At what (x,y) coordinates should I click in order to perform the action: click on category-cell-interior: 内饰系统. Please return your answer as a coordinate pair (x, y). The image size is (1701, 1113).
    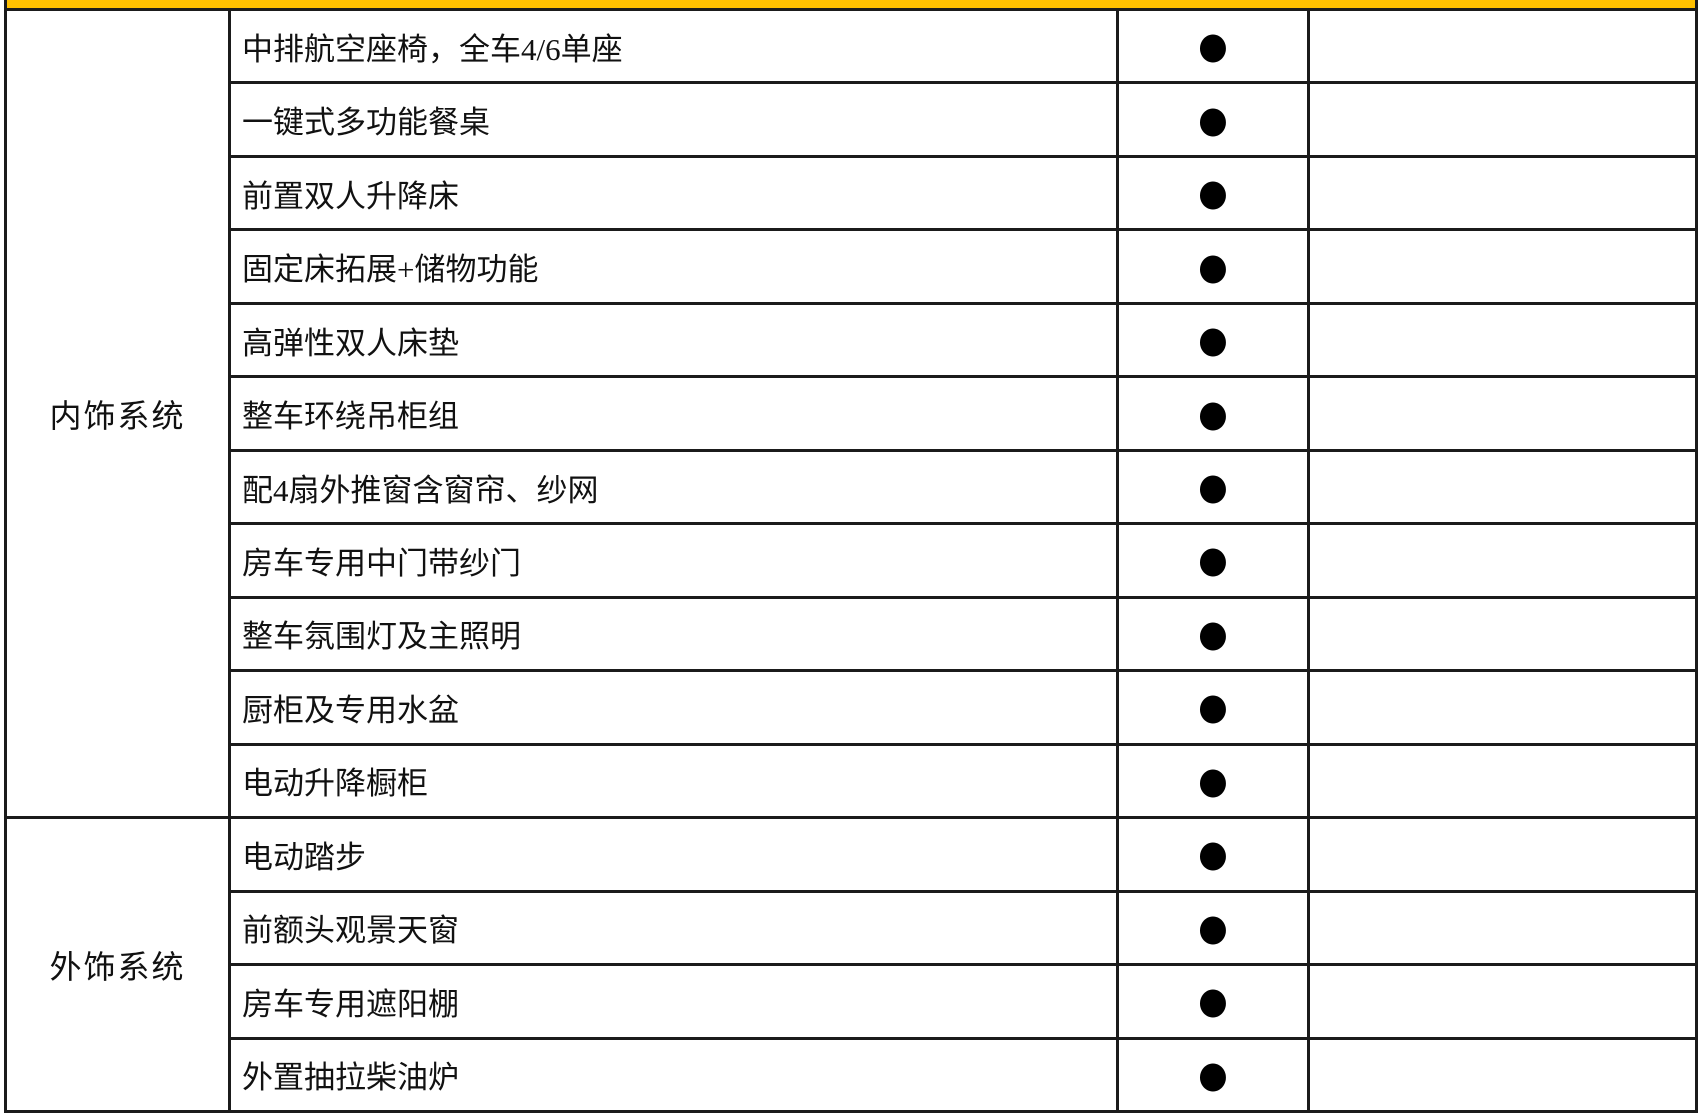
    Looking at the image, I should click on (117, 414).